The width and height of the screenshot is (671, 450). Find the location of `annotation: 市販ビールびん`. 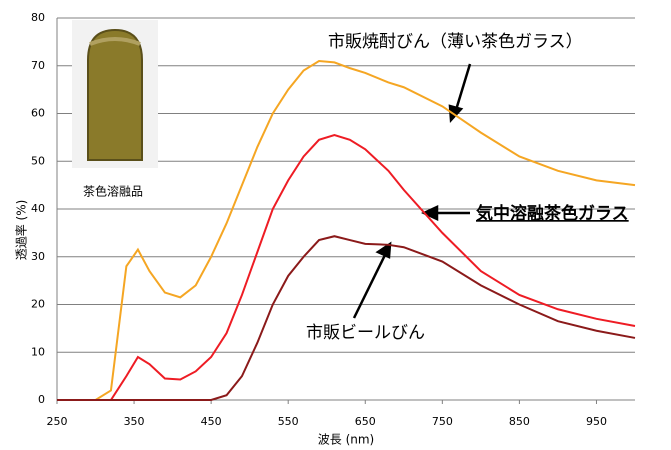

annotation: 市販ビールびん is located at coordinates (365, 333).